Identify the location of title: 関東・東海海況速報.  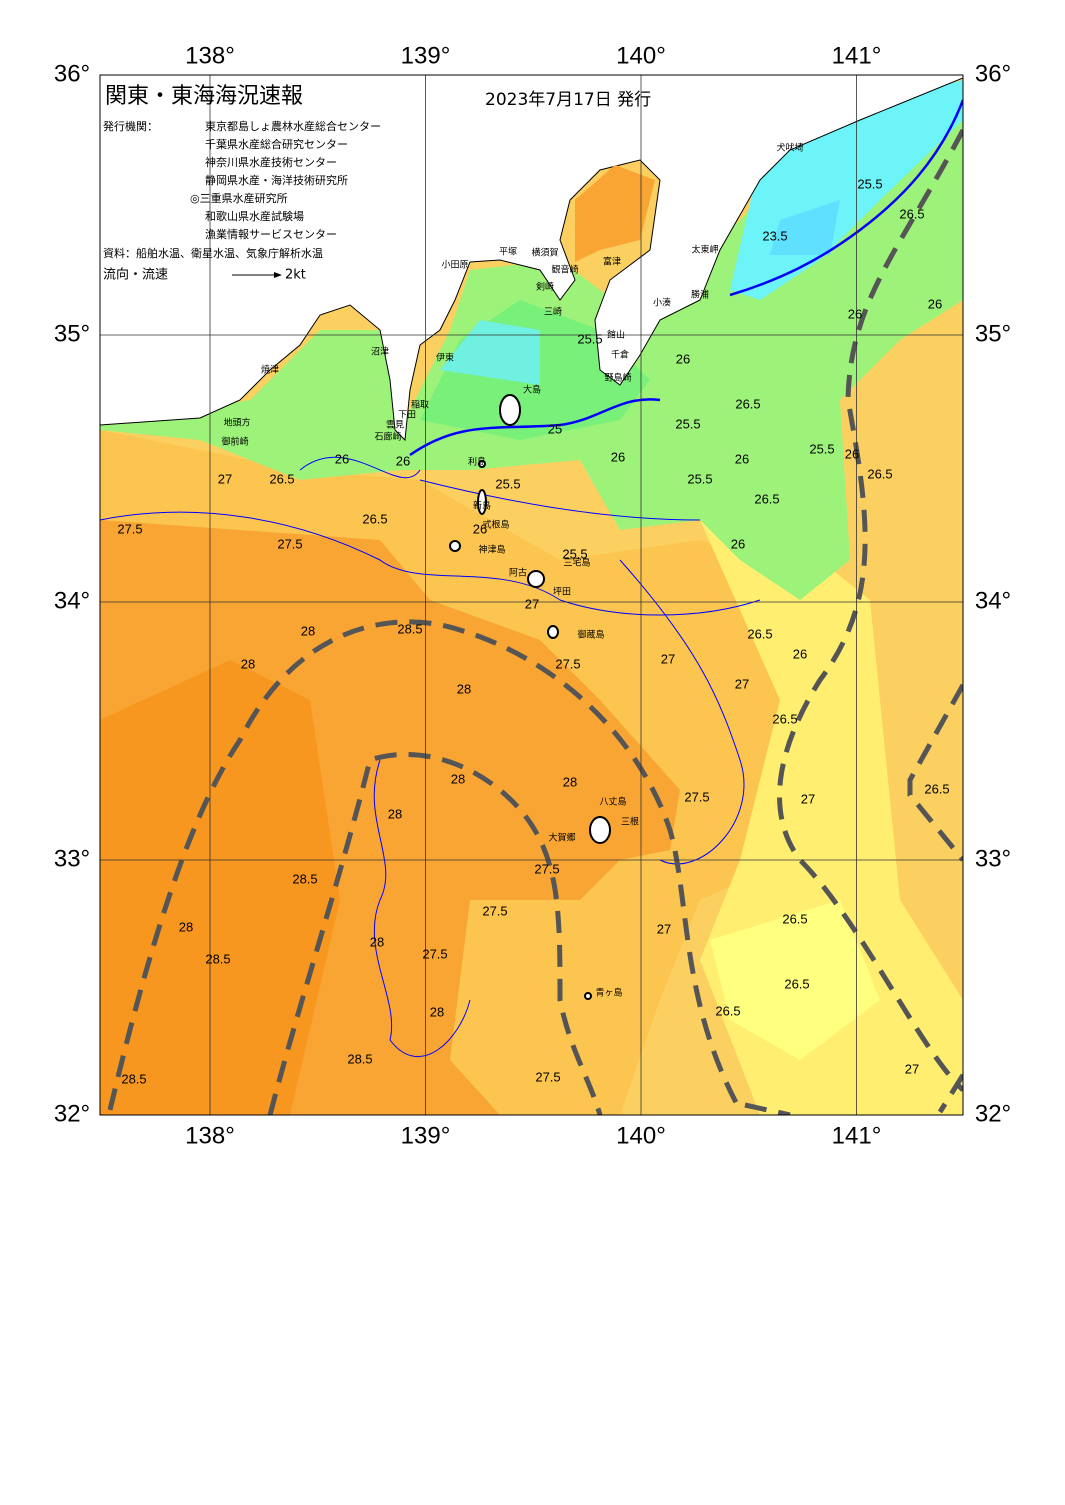
(204, 96).